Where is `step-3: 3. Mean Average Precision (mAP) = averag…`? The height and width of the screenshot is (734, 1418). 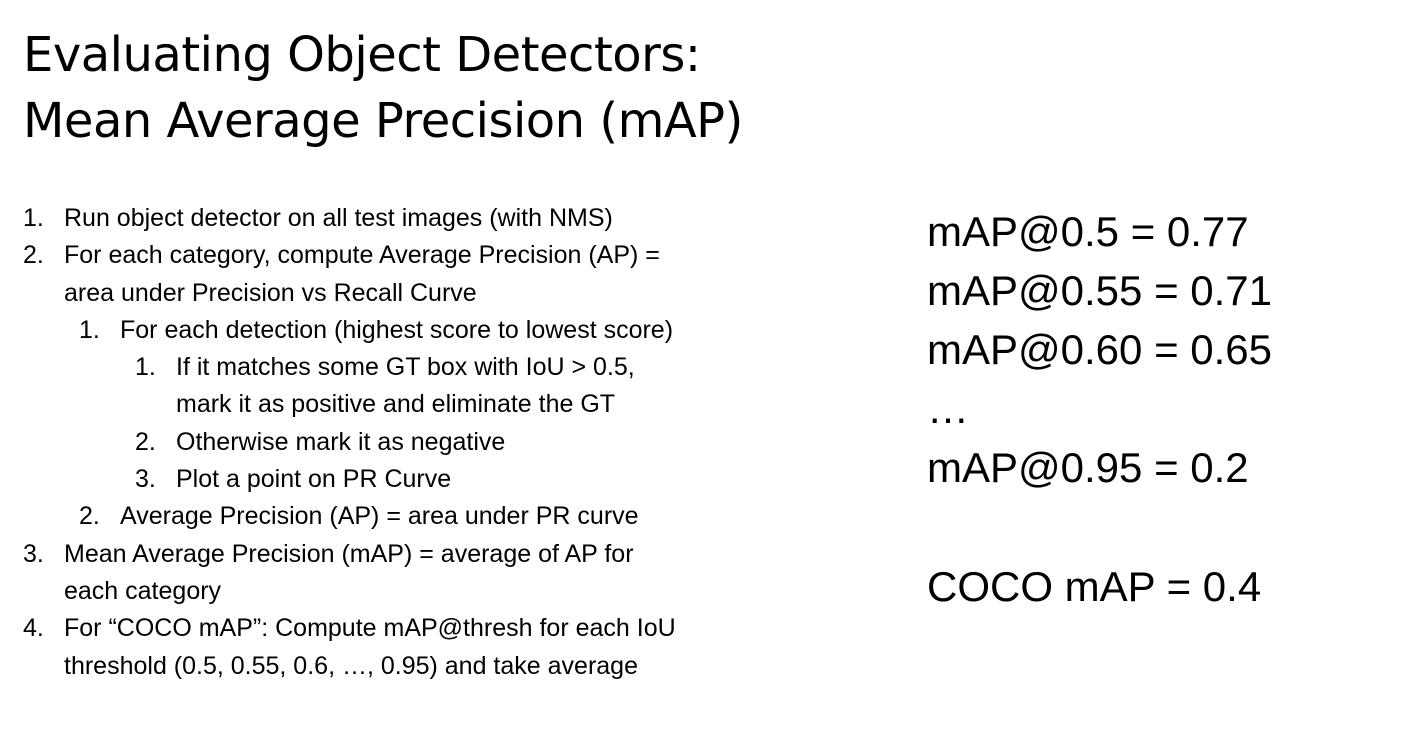 step-3: 3. Mean Average Precision (mAP) = averag… is located at coordinates (433, 573).